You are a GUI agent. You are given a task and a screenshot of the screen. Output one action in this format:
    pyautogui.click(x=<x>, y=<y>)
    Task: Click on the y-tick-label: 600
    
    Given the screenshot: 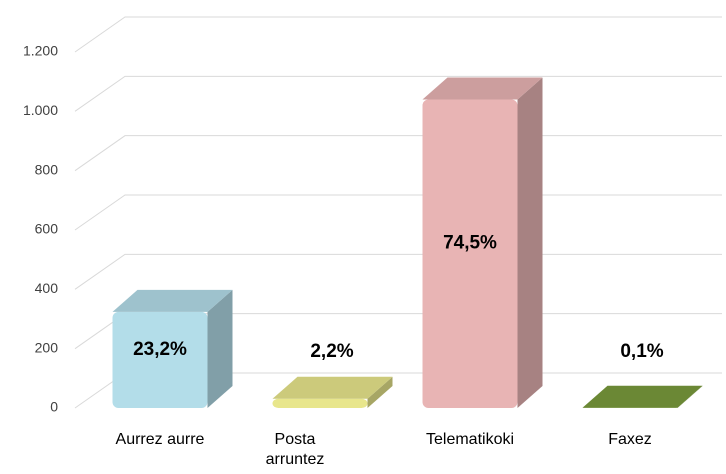 What is the action you would take?
    pyautogui.click(x=47, y=229)
    